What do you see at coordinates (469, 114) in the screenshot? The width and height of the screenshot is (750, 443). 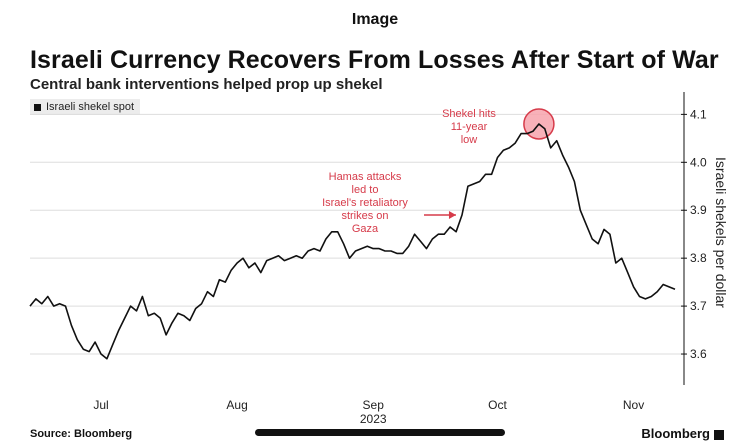 I see `annotation-text-low: Shekel hits` at bounding box center [469, 114].